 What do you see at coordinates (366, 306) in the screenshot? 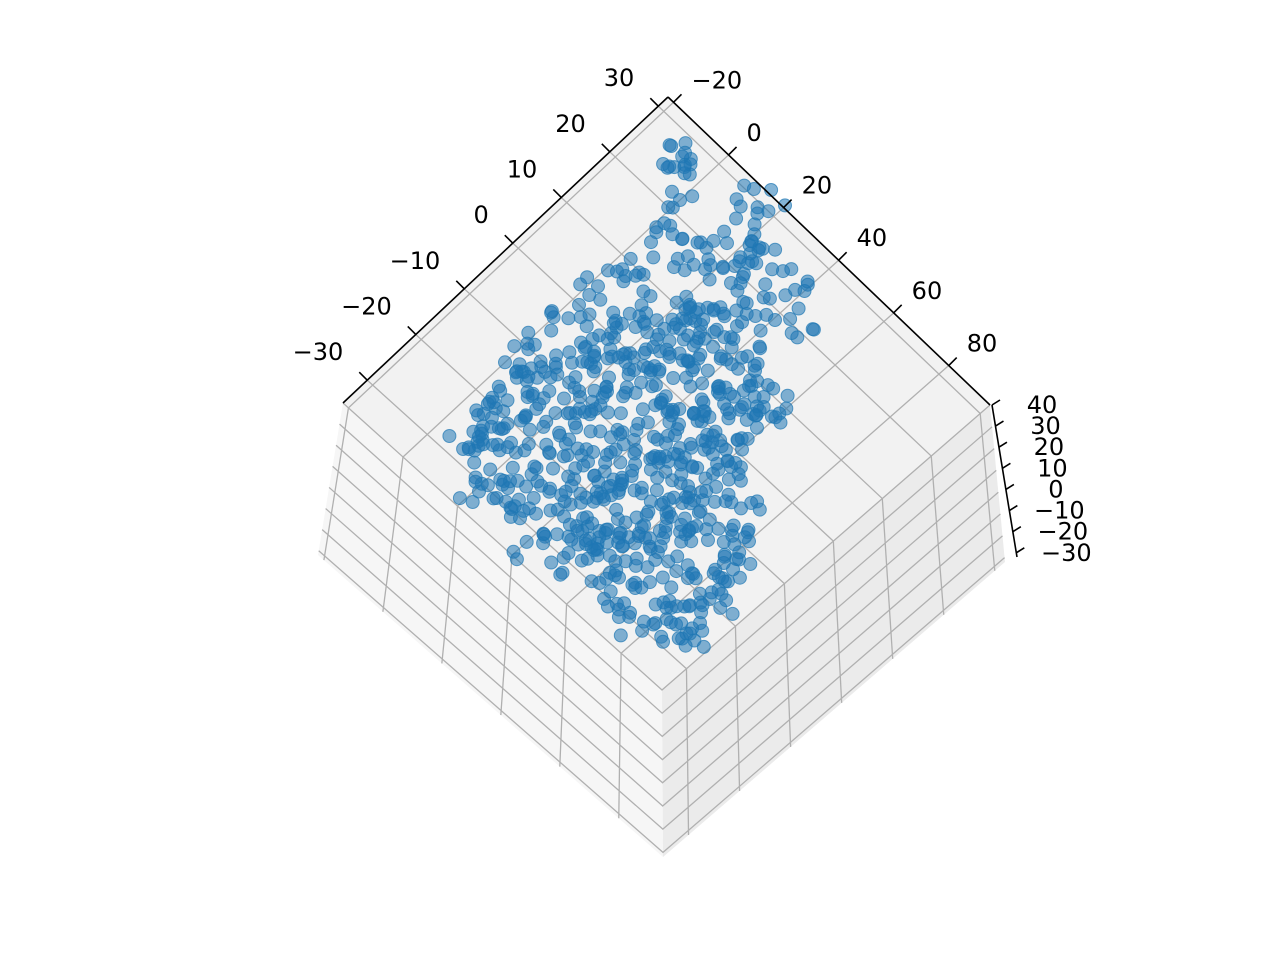
I see `x-tick-label: −20` at bounding box center [366, 306].